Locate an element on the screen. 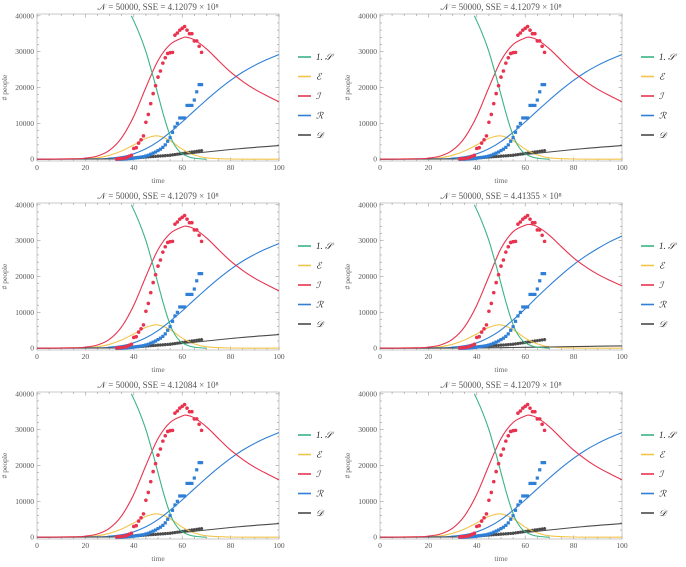 The image size is (686, 567). legend-item-S: 1. 𝒮 is located at coordinates (316, 435).